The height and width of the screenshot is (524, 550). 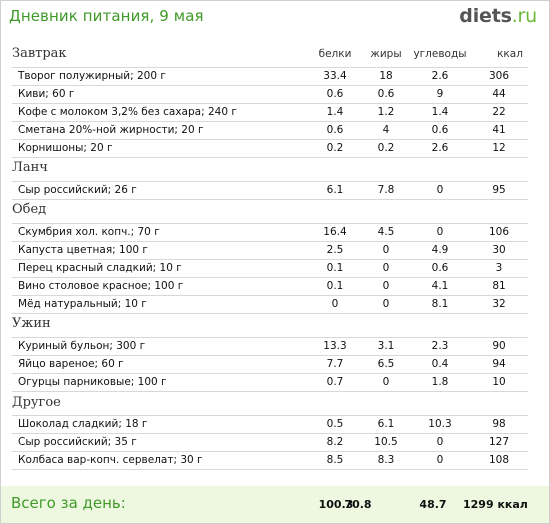 What do you see at coordinates (270, 94) in the screenshot?
I see `food-row: Киви; 60 г 0.6 0.6 9 44` at bounding box center [270, 94].